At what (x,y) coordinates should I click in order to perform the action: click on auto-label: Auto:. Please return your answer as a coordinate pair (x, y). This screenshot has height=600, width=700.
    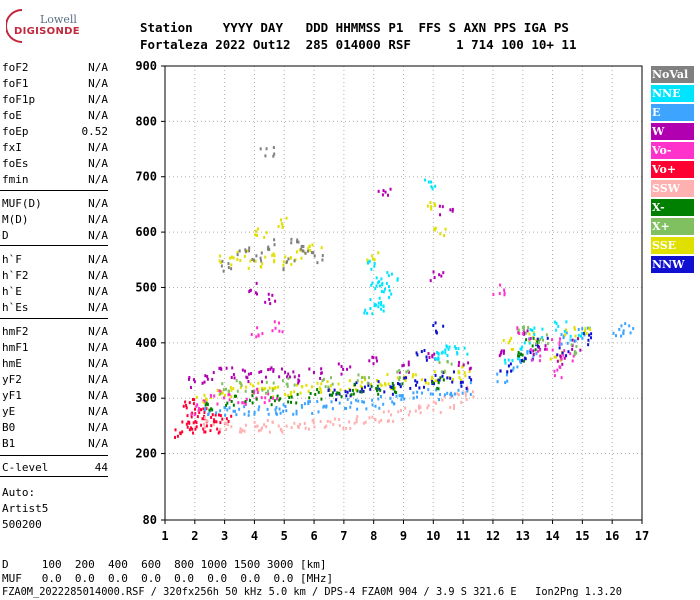
    Looking at the image, I should click on (19, 492).